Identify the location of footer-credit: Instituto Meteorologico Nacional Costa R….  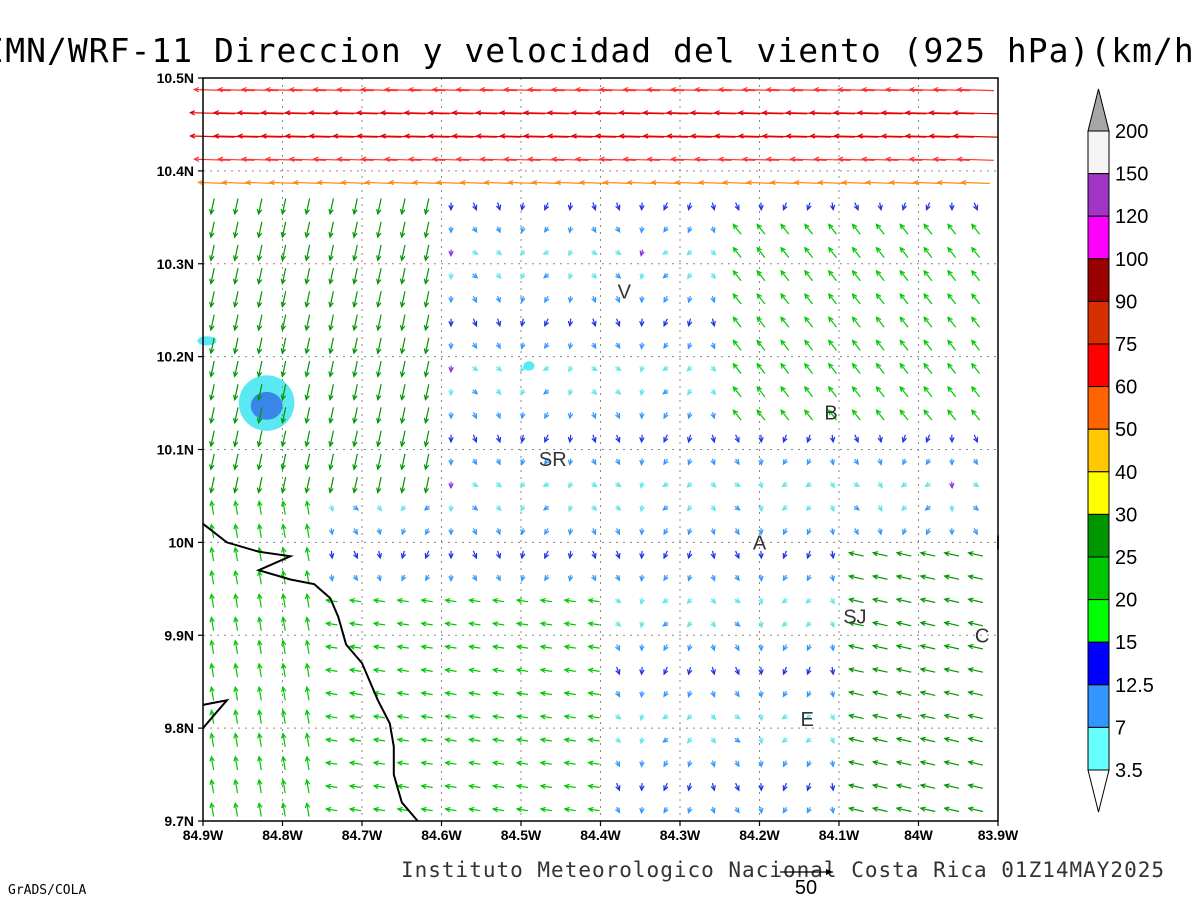
(783, 870).